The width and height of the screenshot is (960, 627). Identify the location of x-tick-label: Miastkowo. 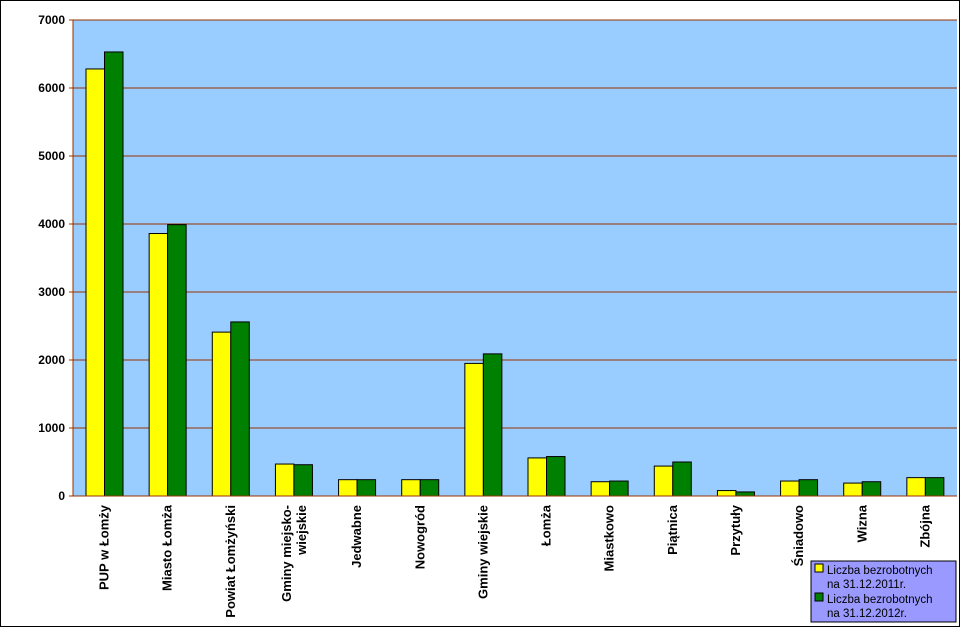
(609, 538).